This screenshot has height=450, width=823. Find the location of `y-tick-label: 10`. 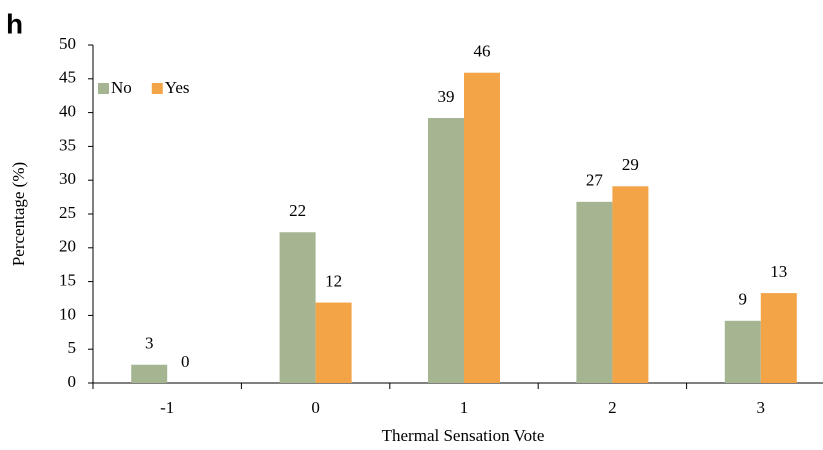

y-tick-label: 10 is located at coordinates (67, 313).